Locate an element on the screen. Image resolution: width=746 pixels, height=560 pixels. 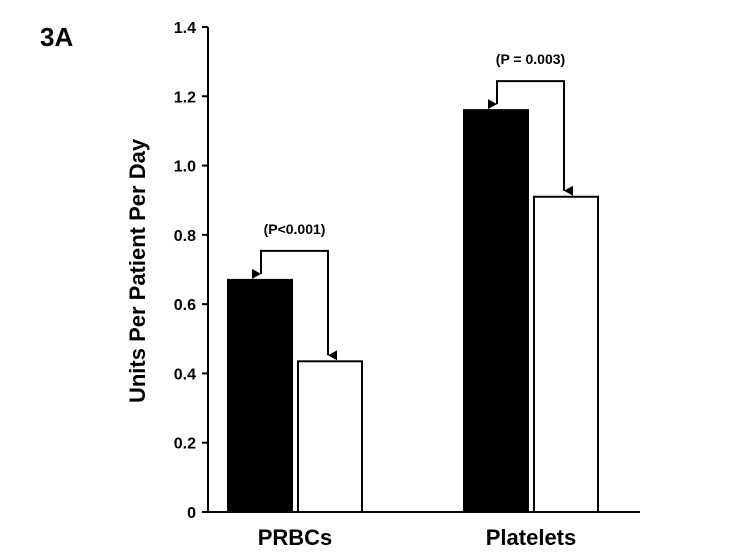
y-tick-label: 0.6 is located at coordinates (185, 305).